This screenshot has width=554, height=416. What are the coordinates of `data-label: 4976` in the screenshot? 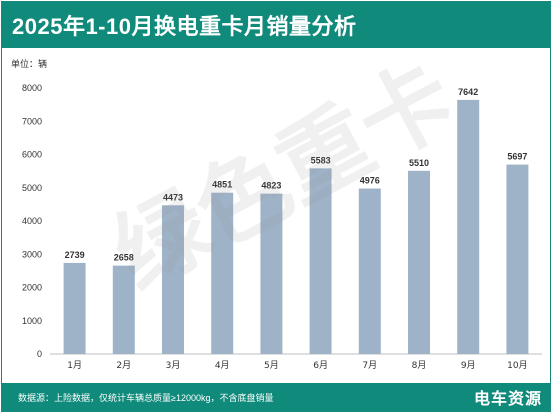 It's located at (370, 181).